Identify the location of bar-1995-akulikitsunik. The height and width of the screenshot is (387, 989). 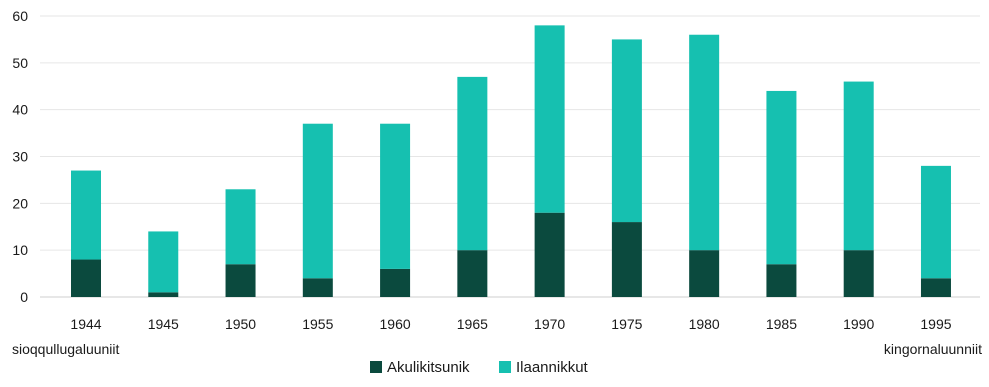
(935, 287).